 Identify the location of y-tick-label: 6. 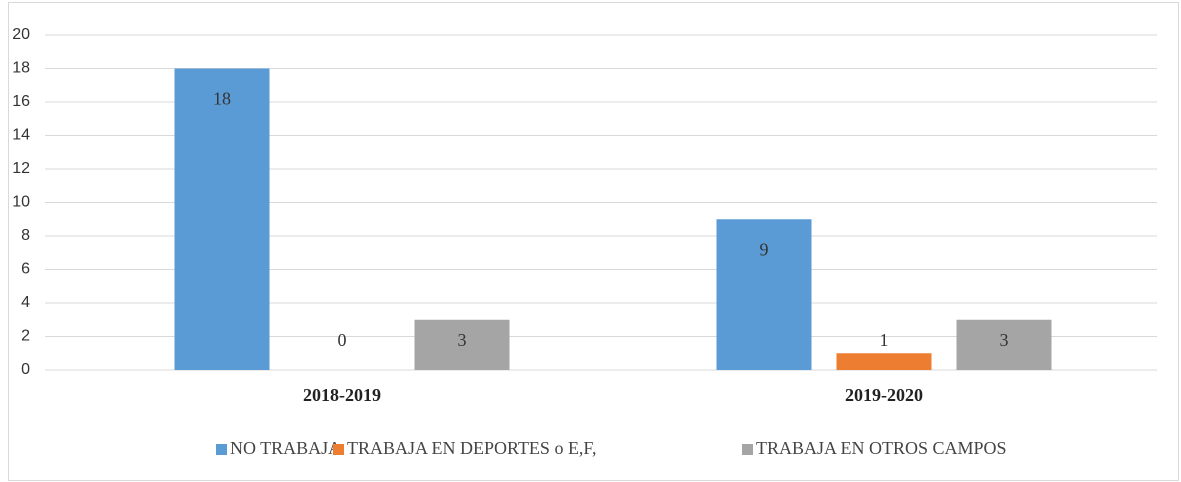
(25, 269).